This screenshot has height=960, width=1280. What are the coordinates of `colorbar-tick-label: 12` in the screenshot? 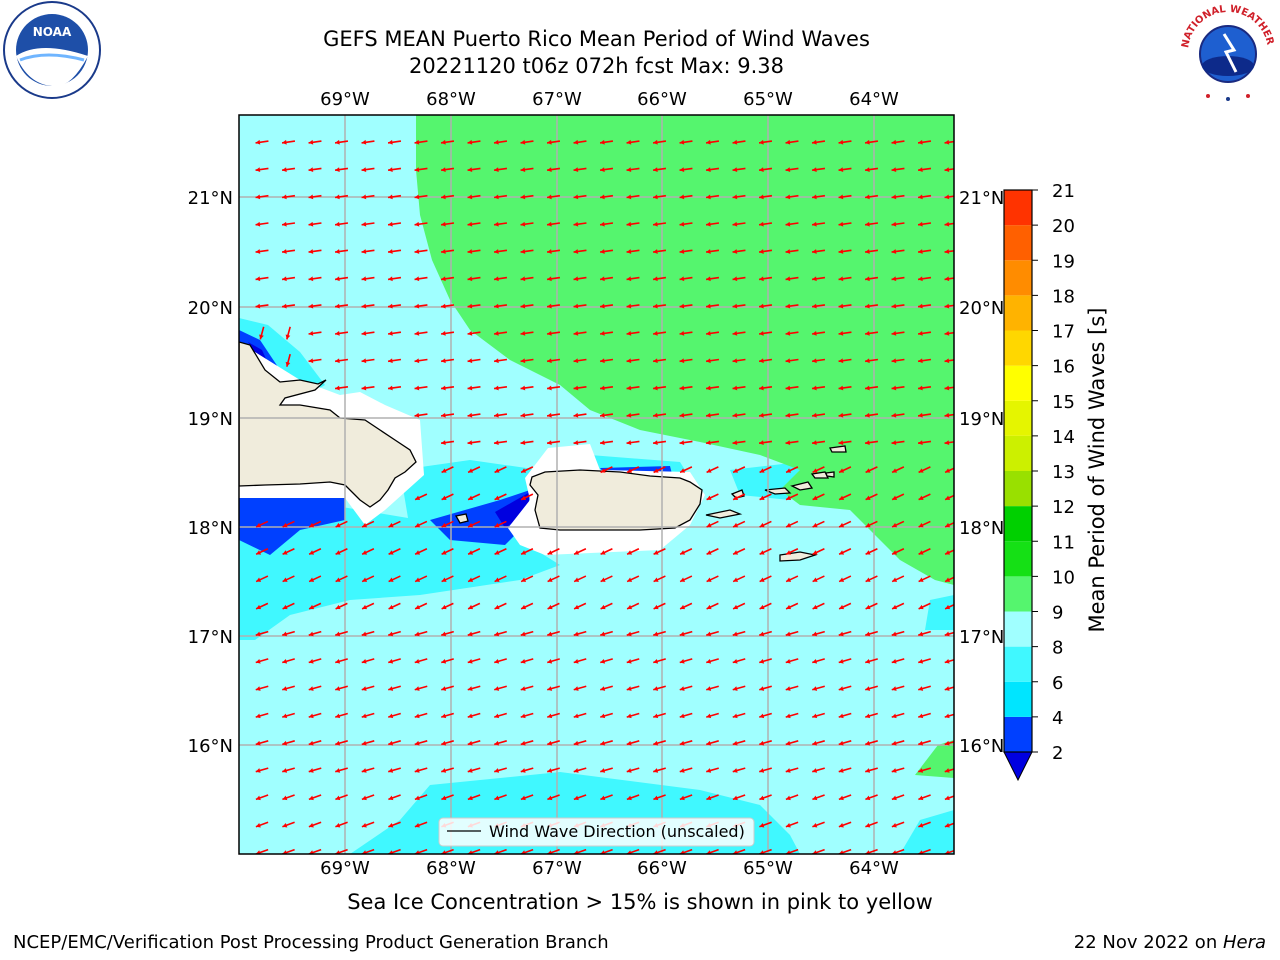 It's located at (1063, 507).